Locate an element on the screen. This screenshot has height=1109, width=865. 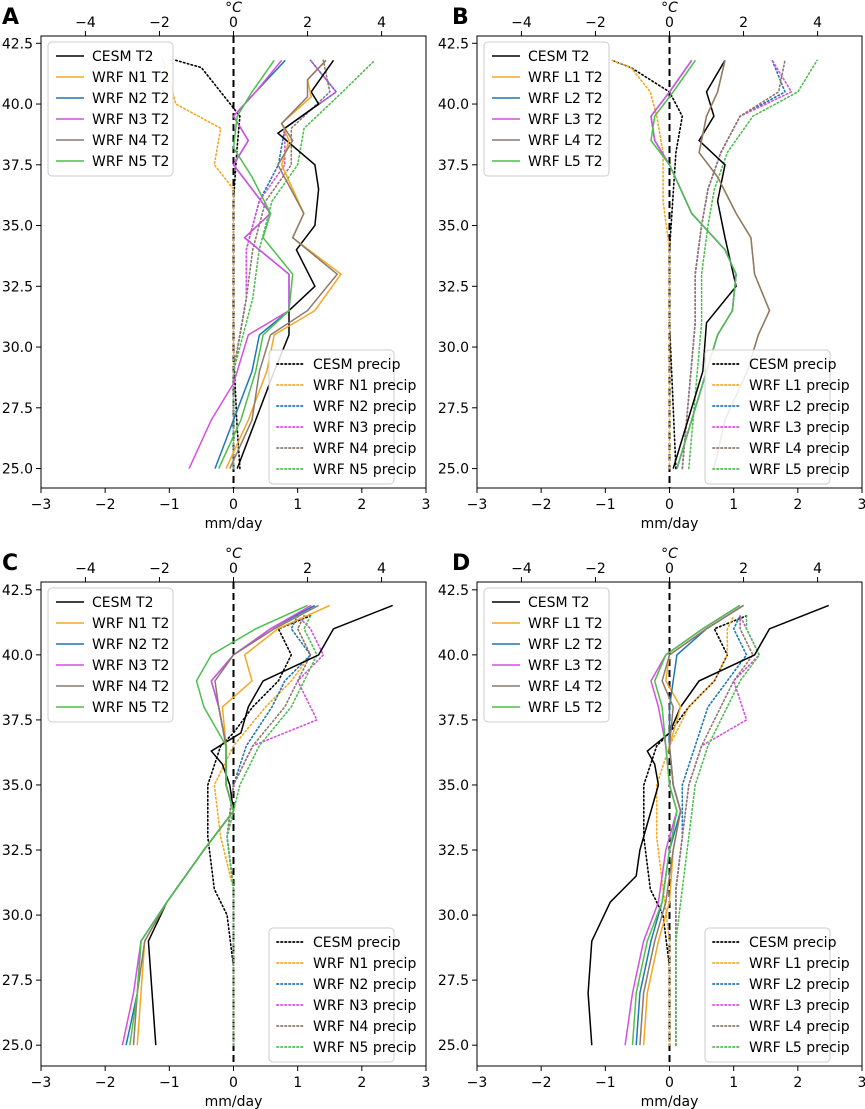
t2-line-wrf-n5-t2 is located at coordinates (218, 825).